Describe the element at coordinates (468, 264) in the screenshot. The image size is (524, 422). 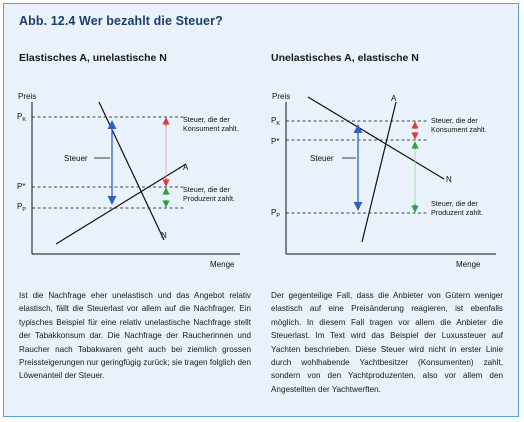
I see `right-x-axis-label: Menge` at that location.